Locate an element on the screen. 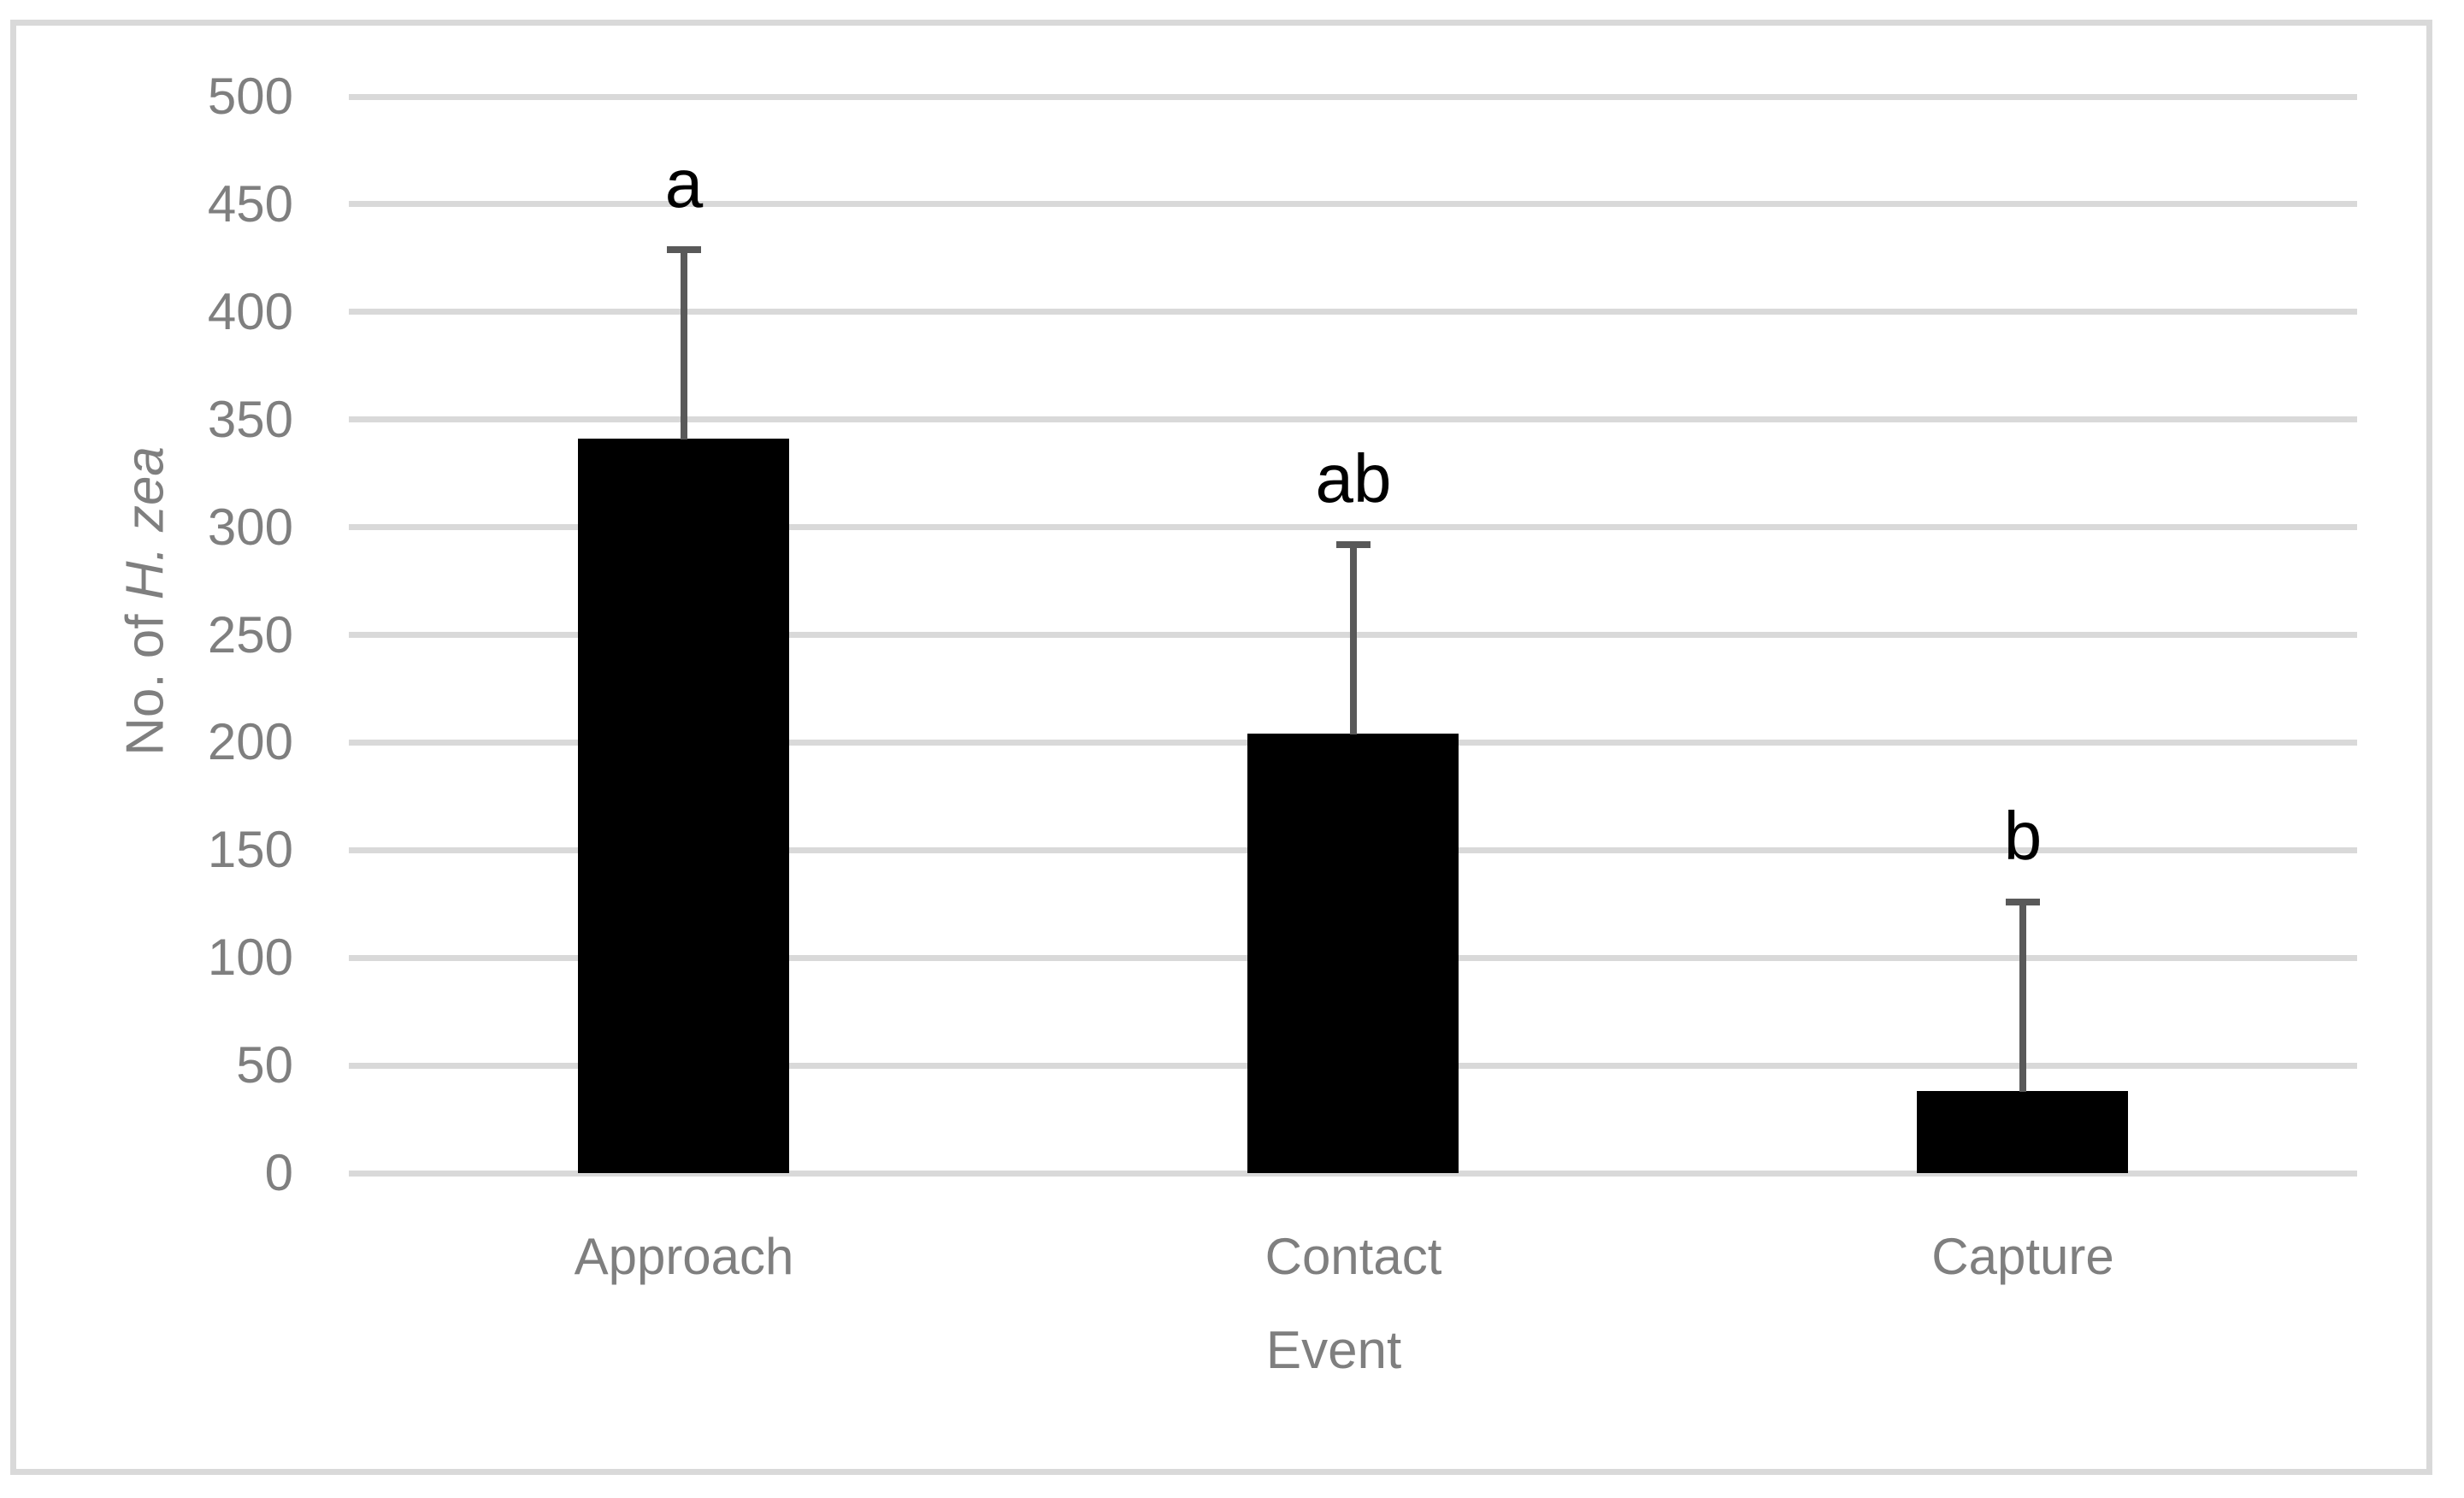 The width and height of the screenshot is (2464, 1498). y-axis-title: No. of H. zea is located at coordinates (145, 601).